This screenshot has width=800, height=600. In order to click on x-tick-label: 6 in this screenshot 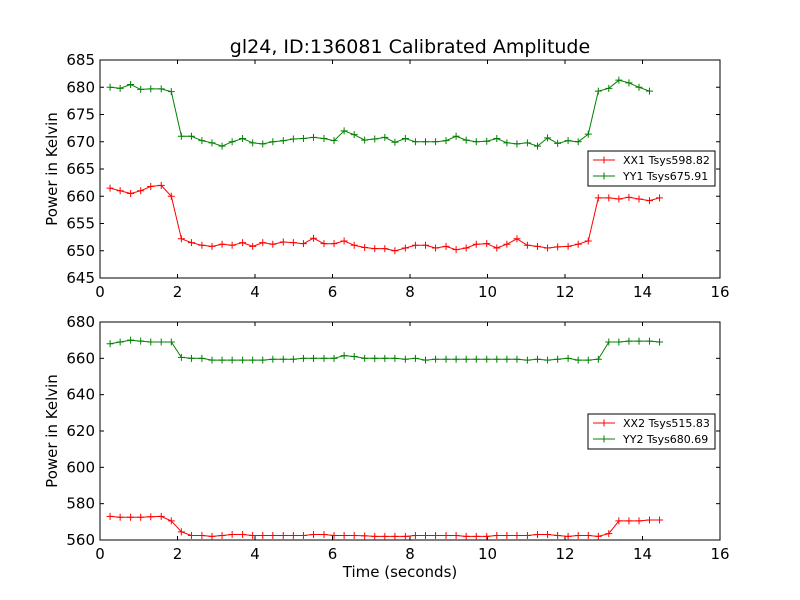, I will do `click(333, 292)`.